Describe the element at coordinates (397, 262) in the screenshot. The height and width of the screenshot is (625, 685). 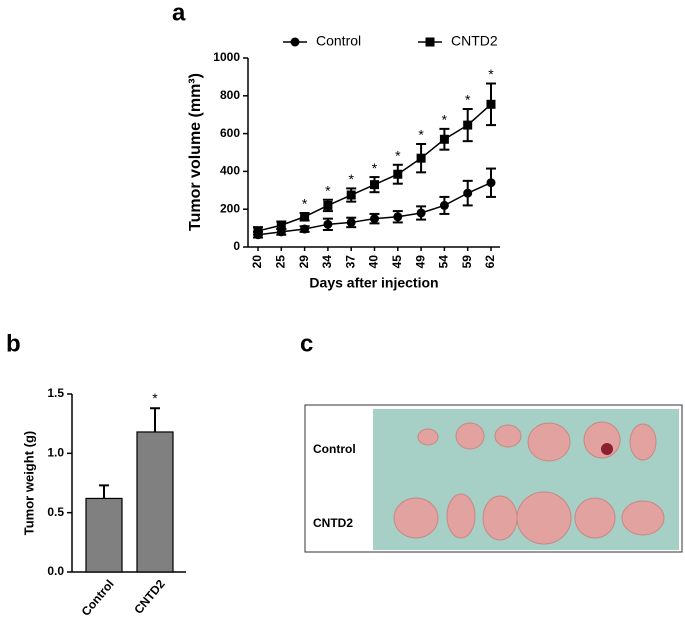
I see `x-tick-label: 45` at that location.